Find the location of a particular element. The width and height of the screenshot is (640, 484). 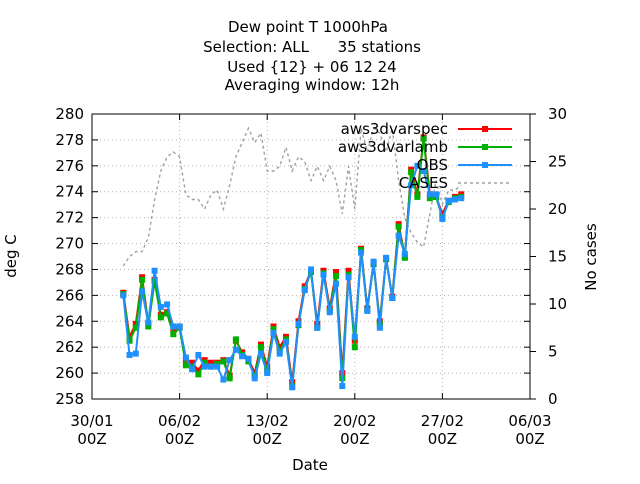

y-tick-label: 274 is located at coordinates (69, 192).